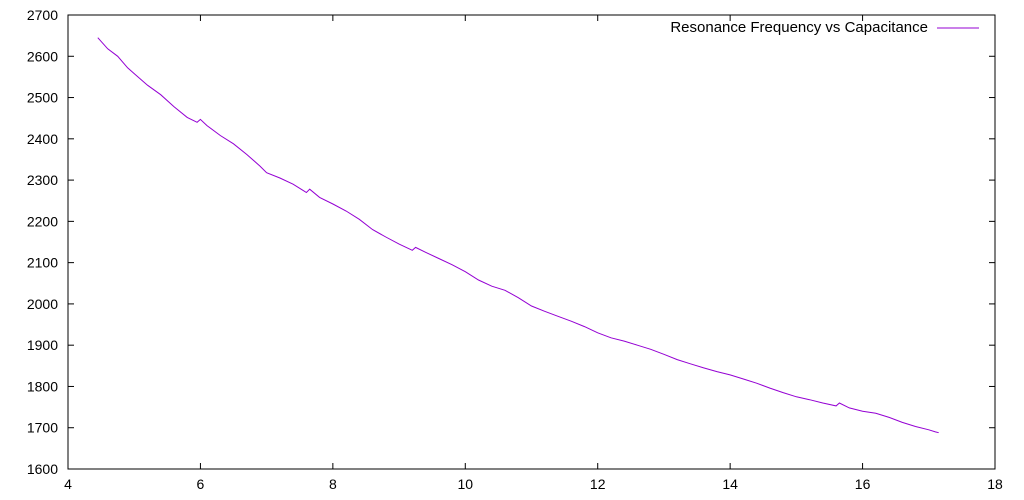  I want to click on x-tick-label: 12, so click(598, 484).